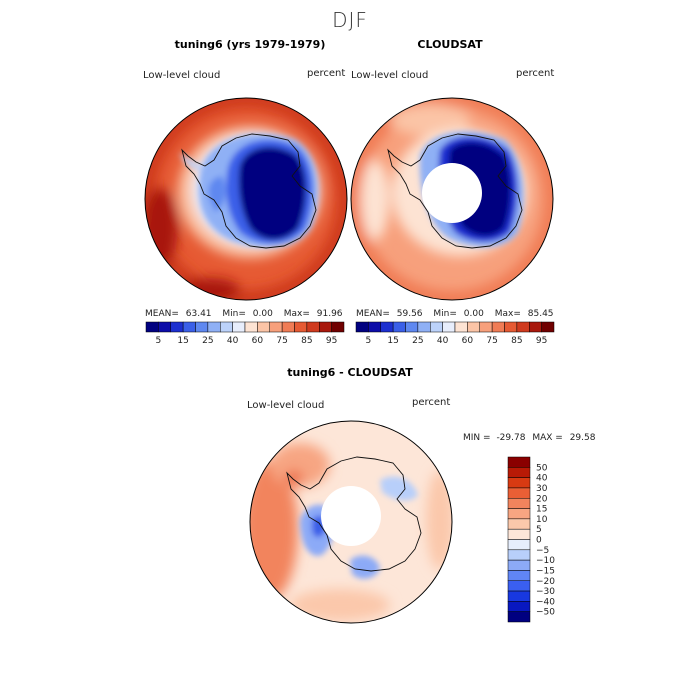  Describe the element at coordinates (443, 341) in the screenshot. I see `obs-colorbar-tick-label: 40` at that location.